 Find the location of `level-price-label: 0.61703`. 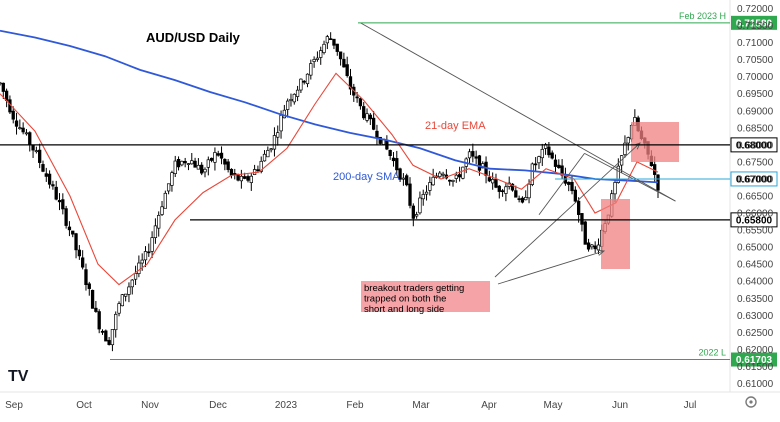

level-price-label: 0.61703 is located at coordinates (754, 360).